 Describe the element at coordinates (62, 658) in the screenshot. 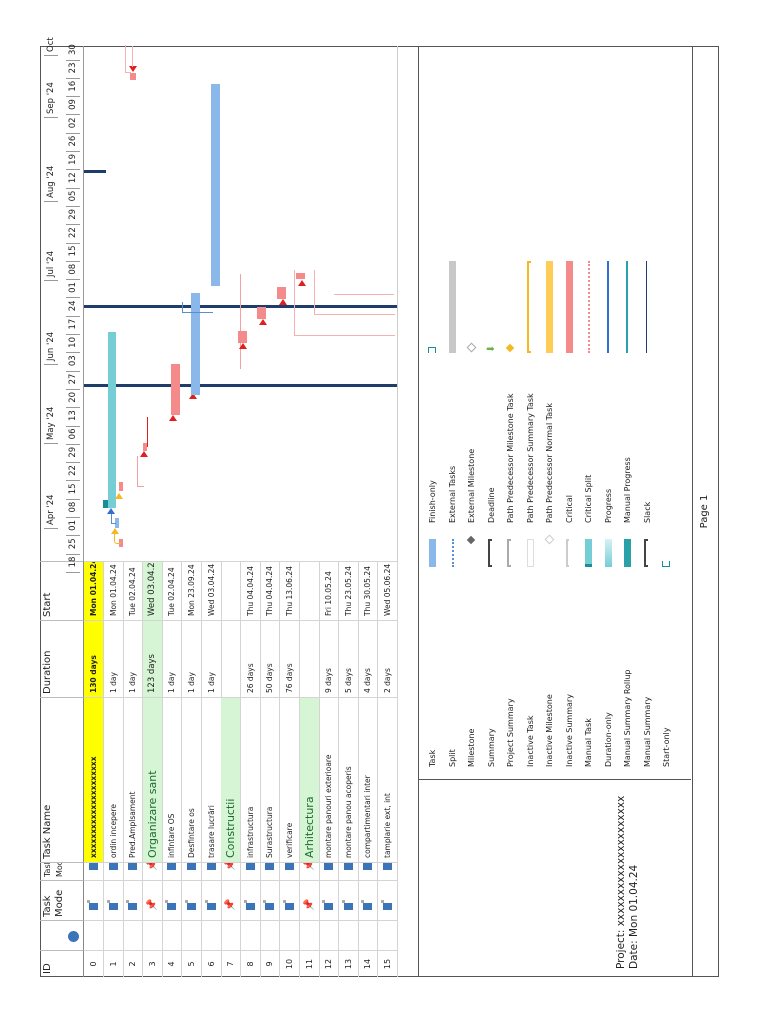

I see `header-duration: Duration` at that location.